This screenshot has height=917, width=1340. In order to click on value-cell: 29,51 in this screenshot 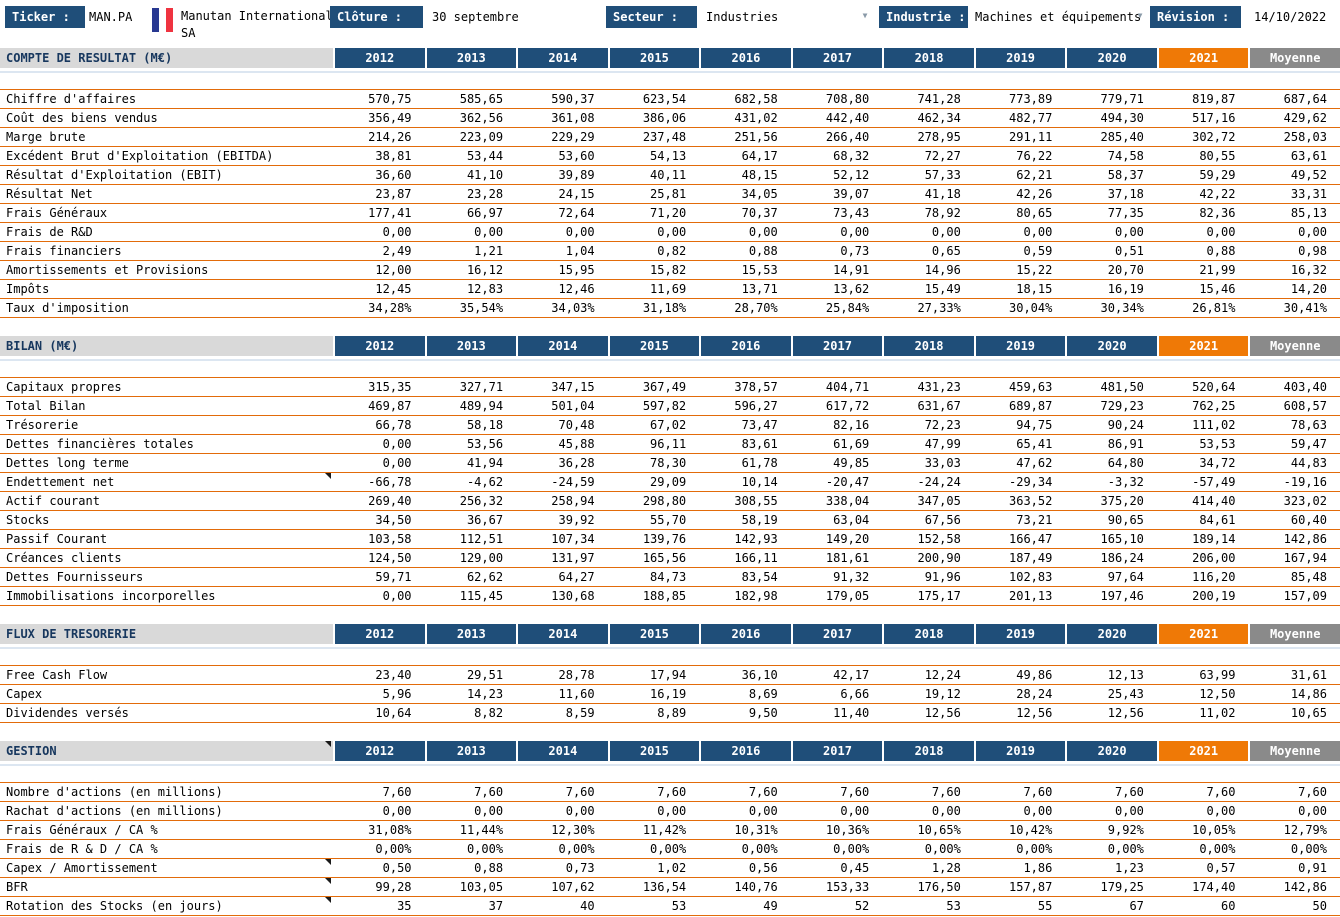, I will do `click(485, 675)`.